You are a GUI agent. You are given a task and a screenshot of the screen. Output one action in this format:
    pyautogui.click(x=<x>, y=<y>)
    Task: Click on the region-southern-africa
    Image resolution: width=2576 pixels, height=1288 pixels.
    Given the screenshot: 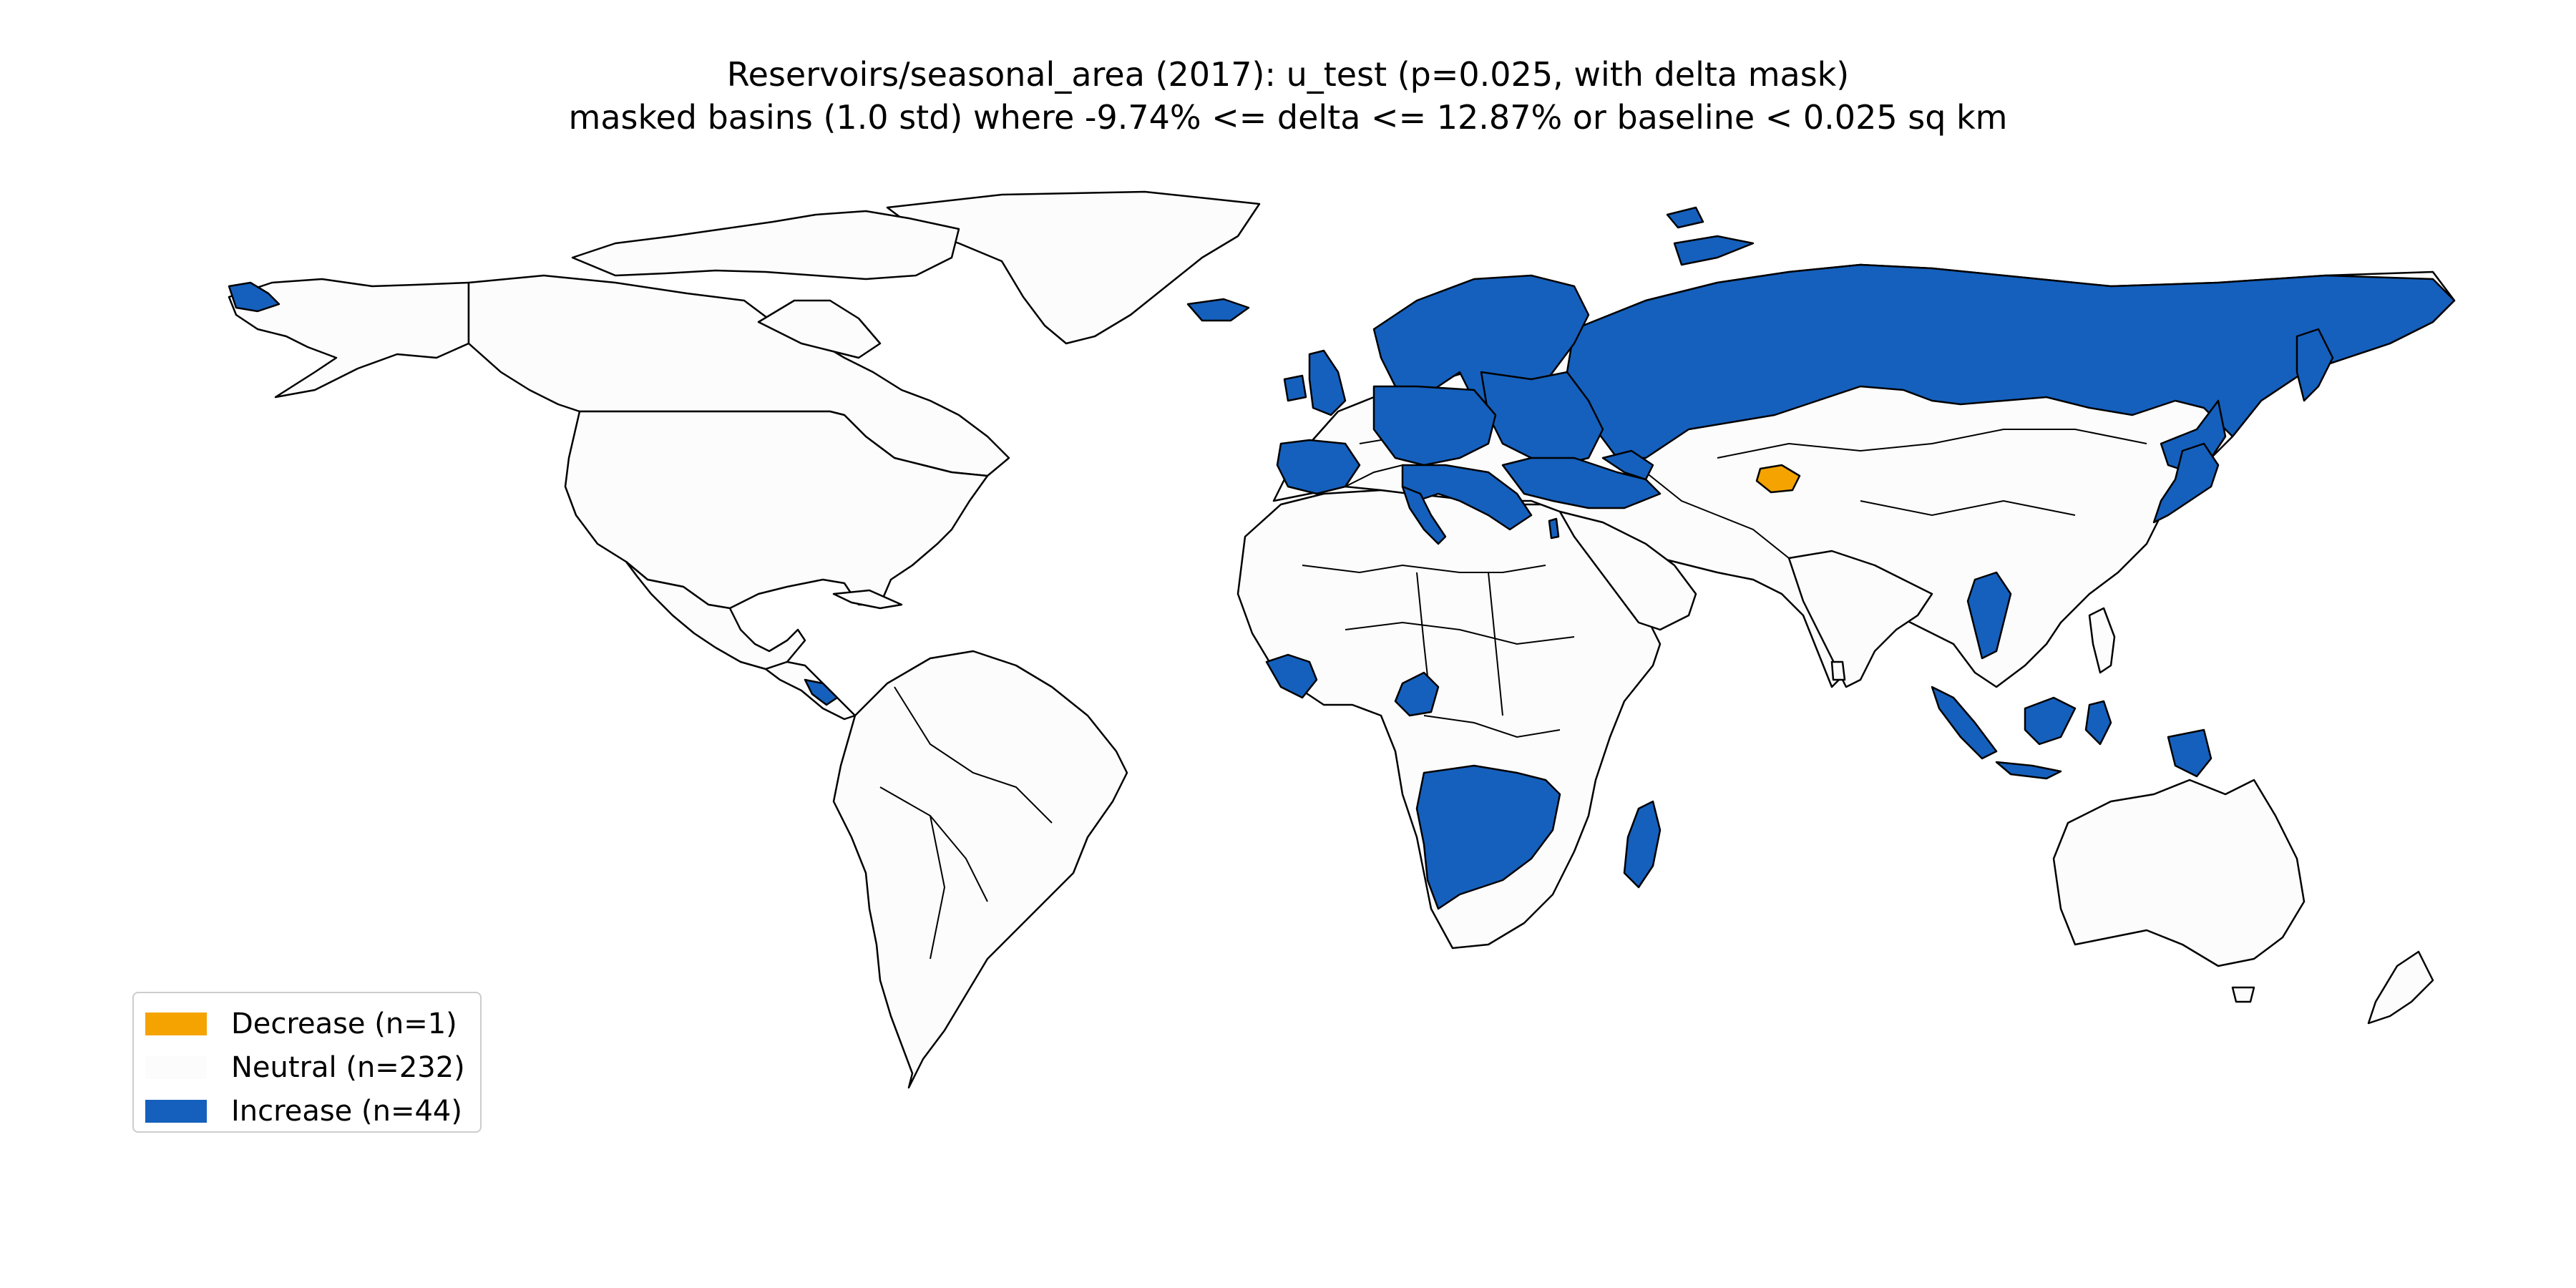 What is the action you would take?
    pyautogui.click(x=1488, y=837)
    